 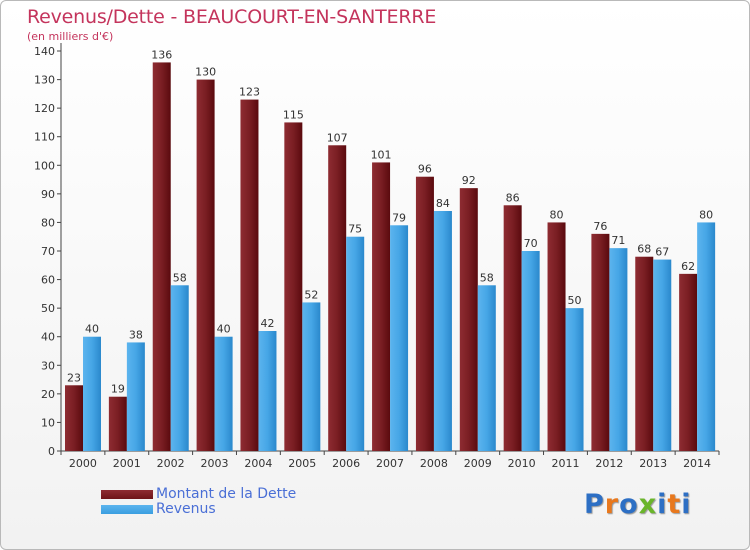 What do you see at coordinates (594, 504) in the screenshot?
I see `logo-letter: P` at bounding box center [594, 504].